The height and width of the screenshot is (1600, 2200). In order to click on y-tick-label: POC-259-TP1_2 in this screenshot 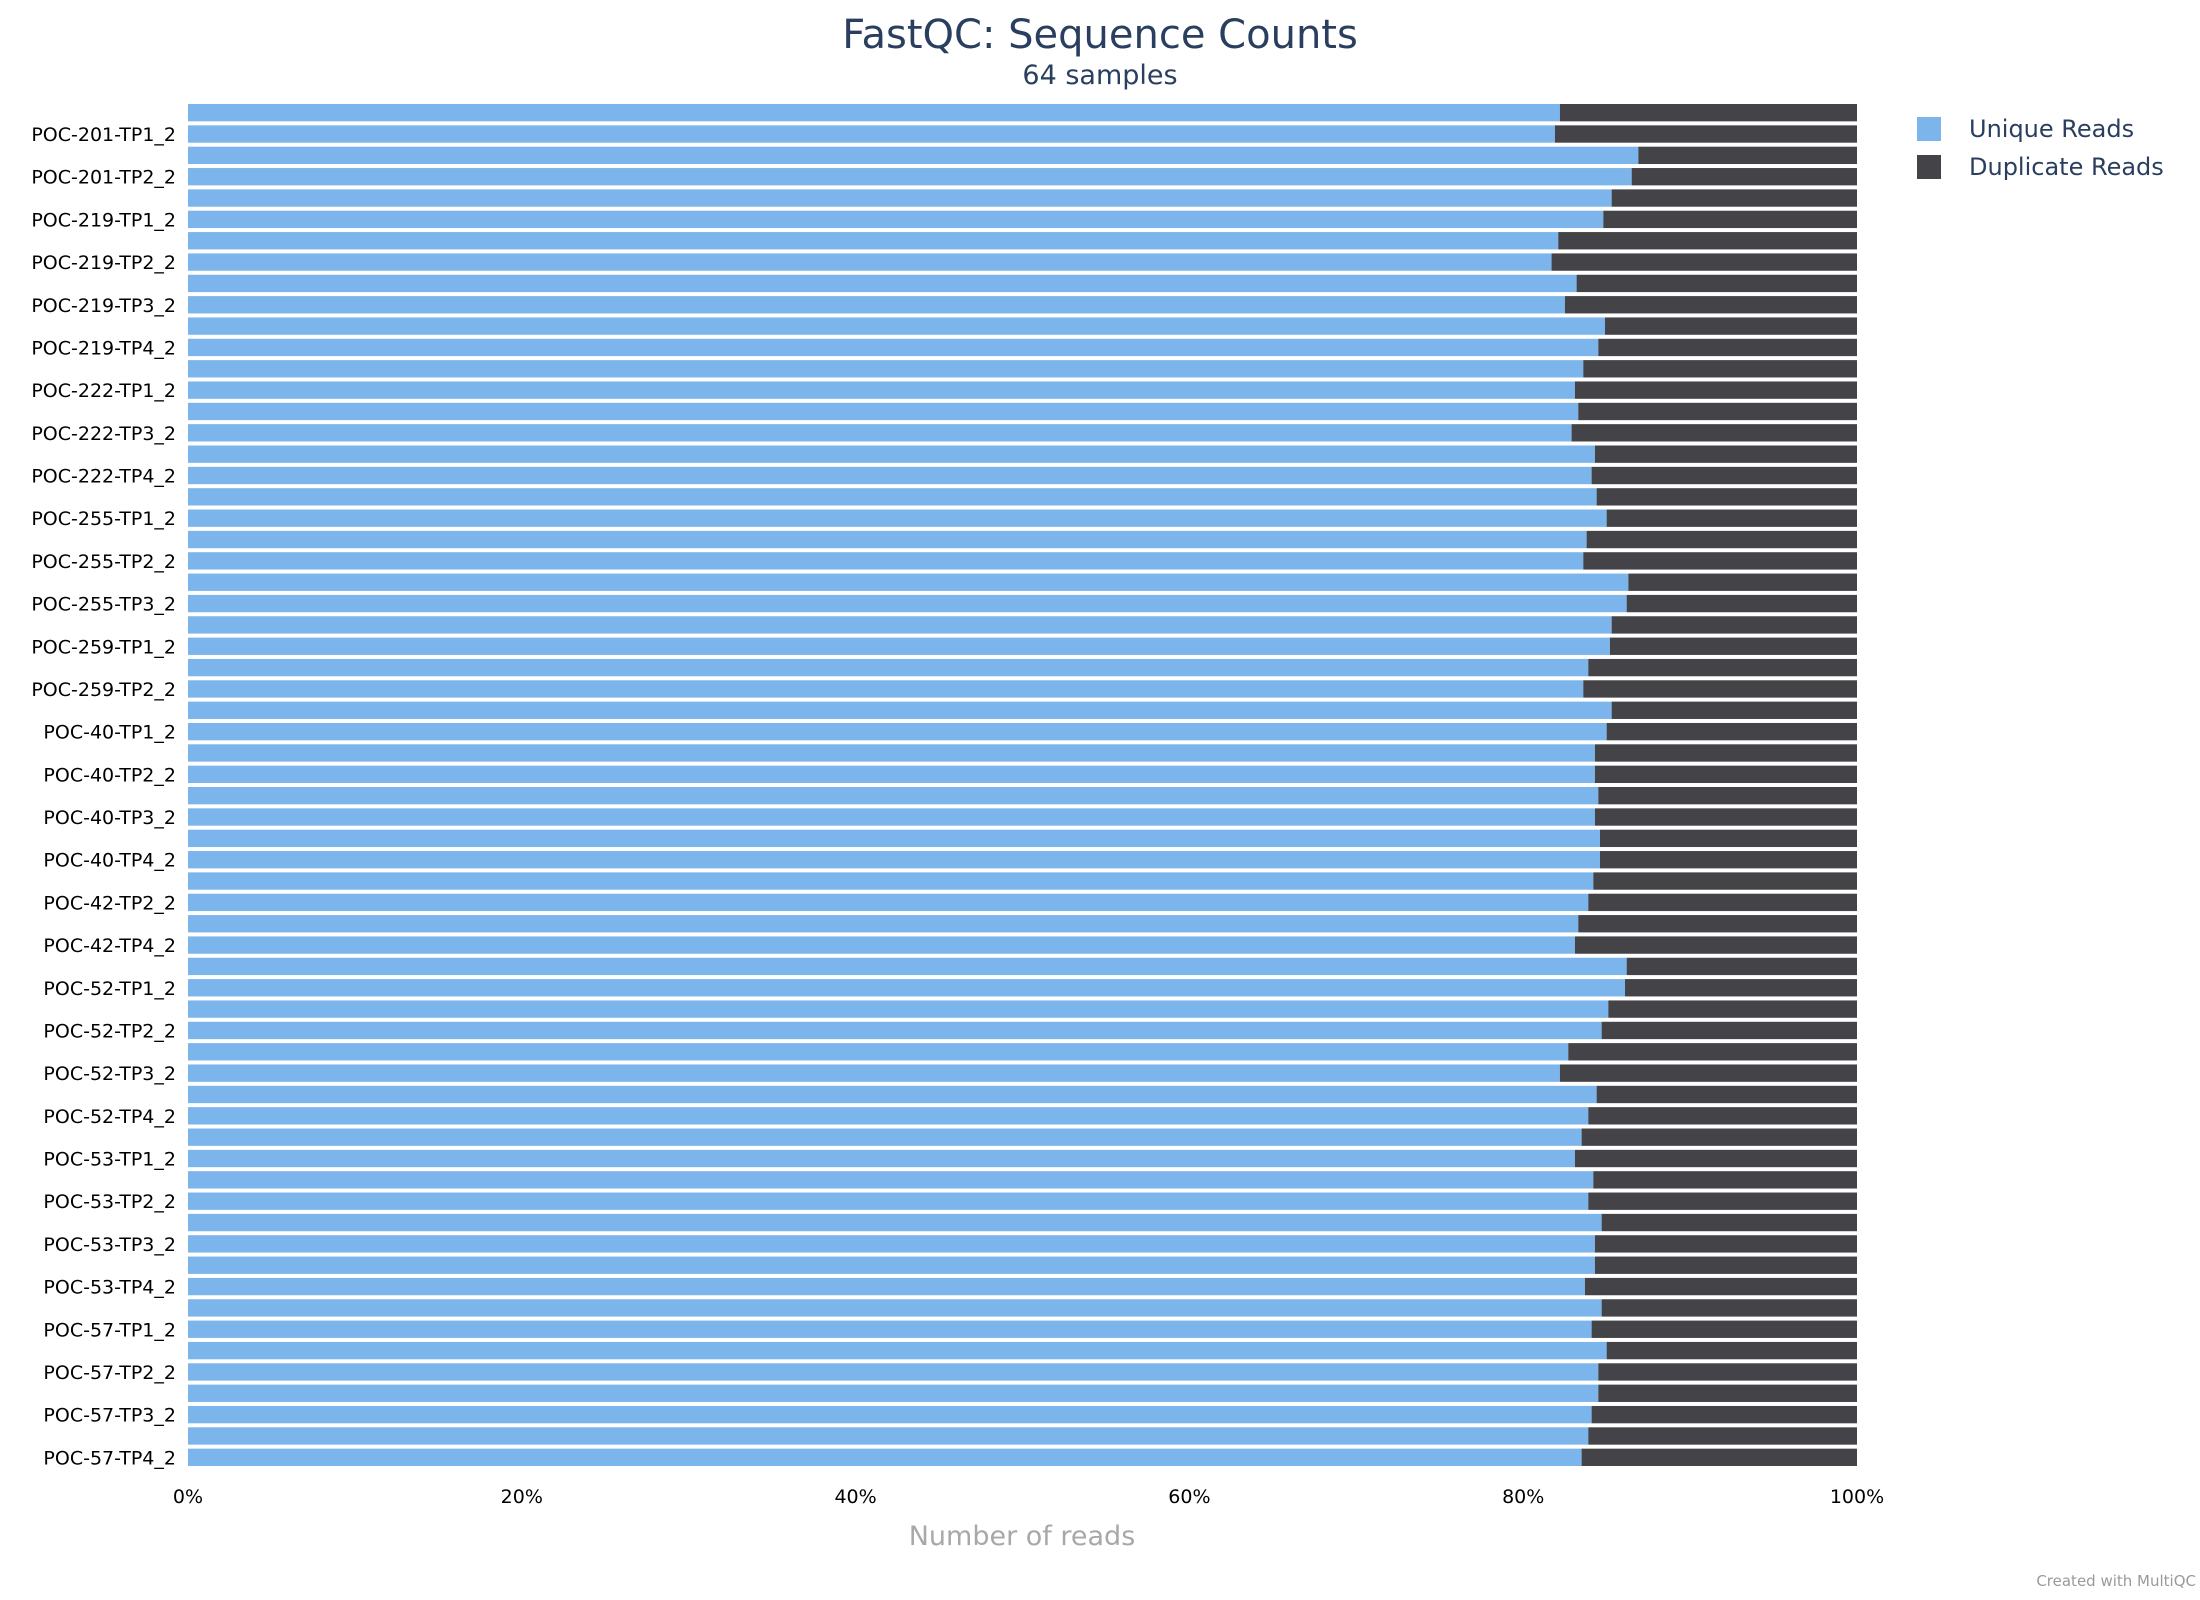, I will do `click(103, 647)`.